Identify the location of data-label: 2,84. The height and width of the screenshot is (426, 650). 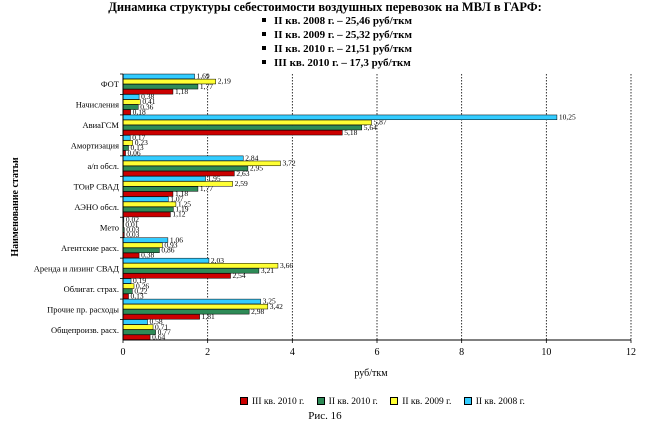
(251, 157).